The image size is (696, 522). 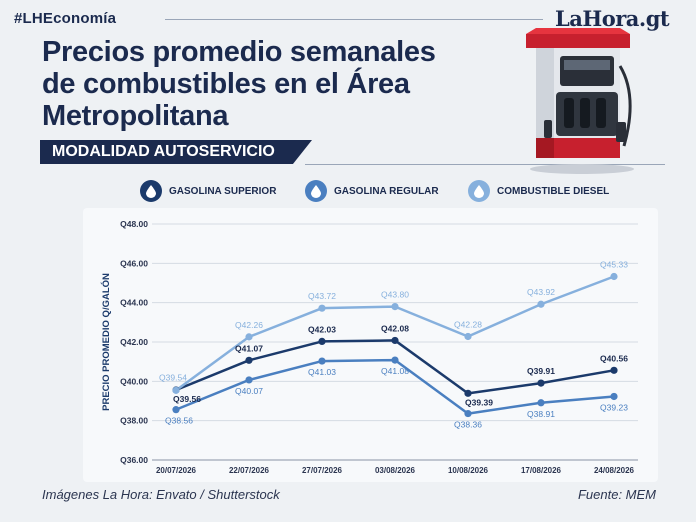 I want to click on legend-label: GASOLINA REGULAR, so click(x=386, y=191).